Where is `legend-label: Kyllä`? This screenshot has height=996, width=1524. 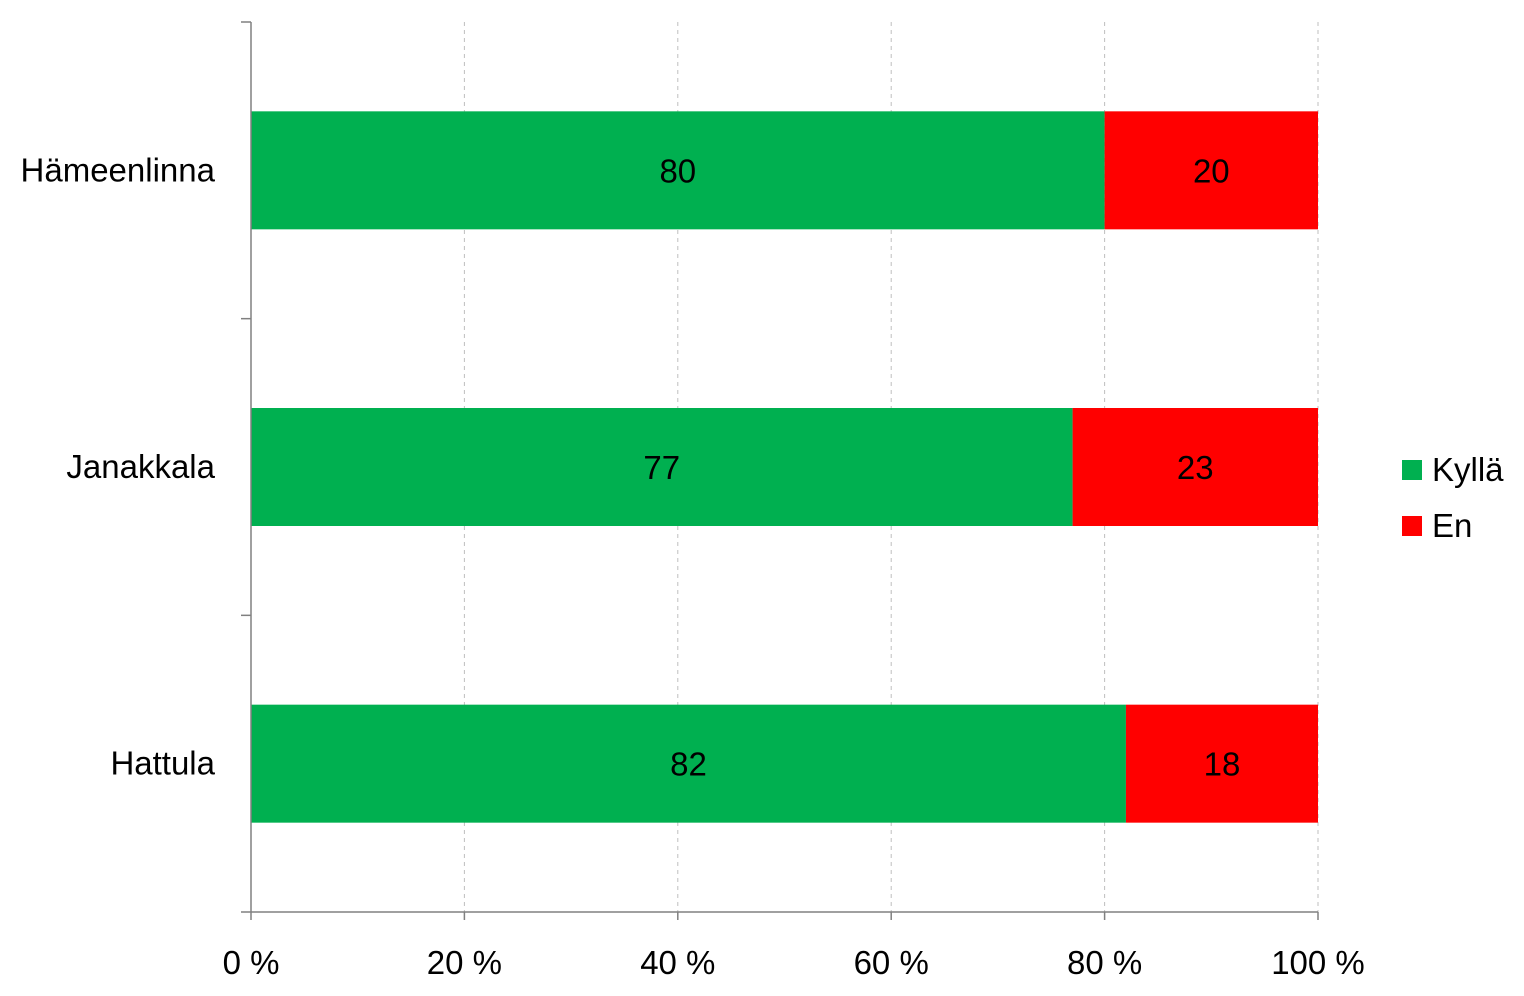 legend-label: Kyllä is located at coordinates (1468, 469).